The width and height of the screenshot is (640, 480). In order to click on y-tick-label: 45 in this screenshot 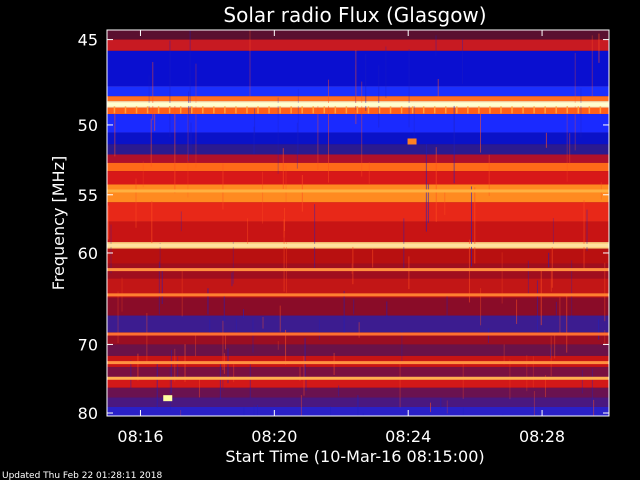, I will do `click(88, 40)`.